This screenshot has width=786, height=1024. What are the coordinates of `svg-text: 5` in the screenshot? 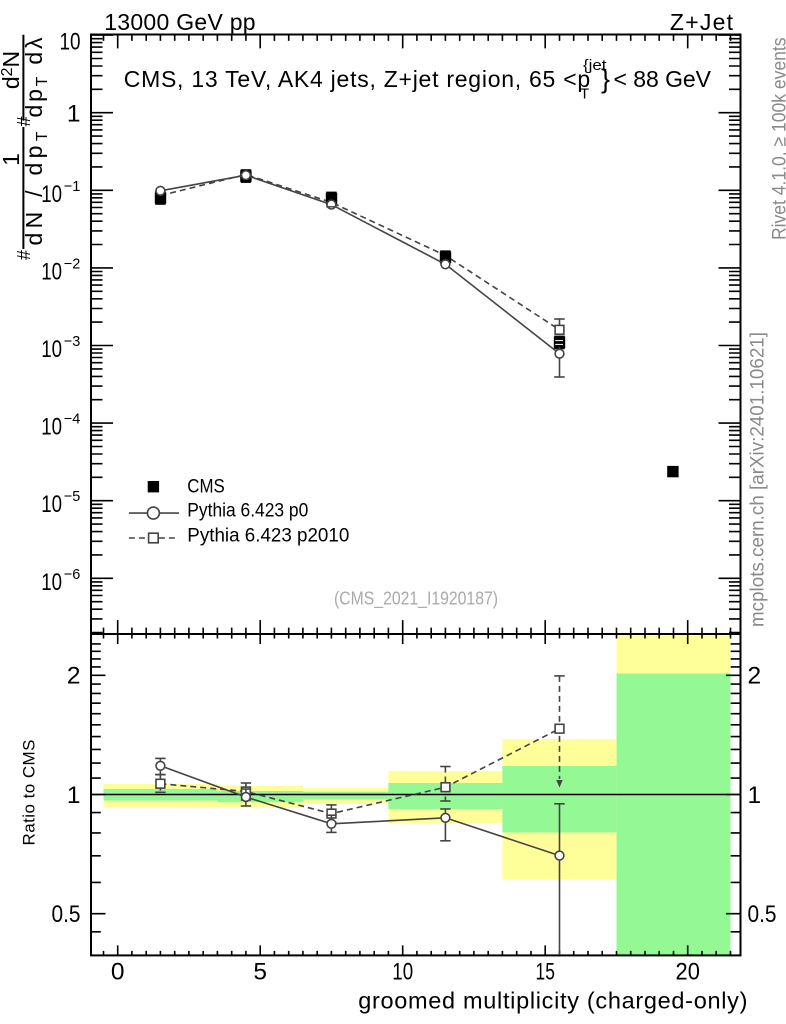 It's located at (260, 971).